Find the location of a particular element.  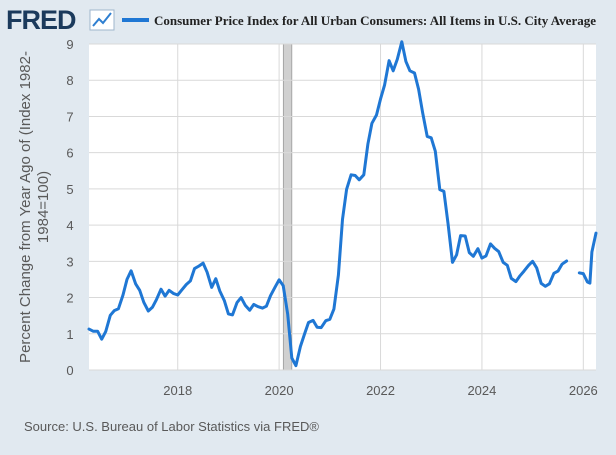

x-tick-label: 2026 is located at coordinates (583, 390).